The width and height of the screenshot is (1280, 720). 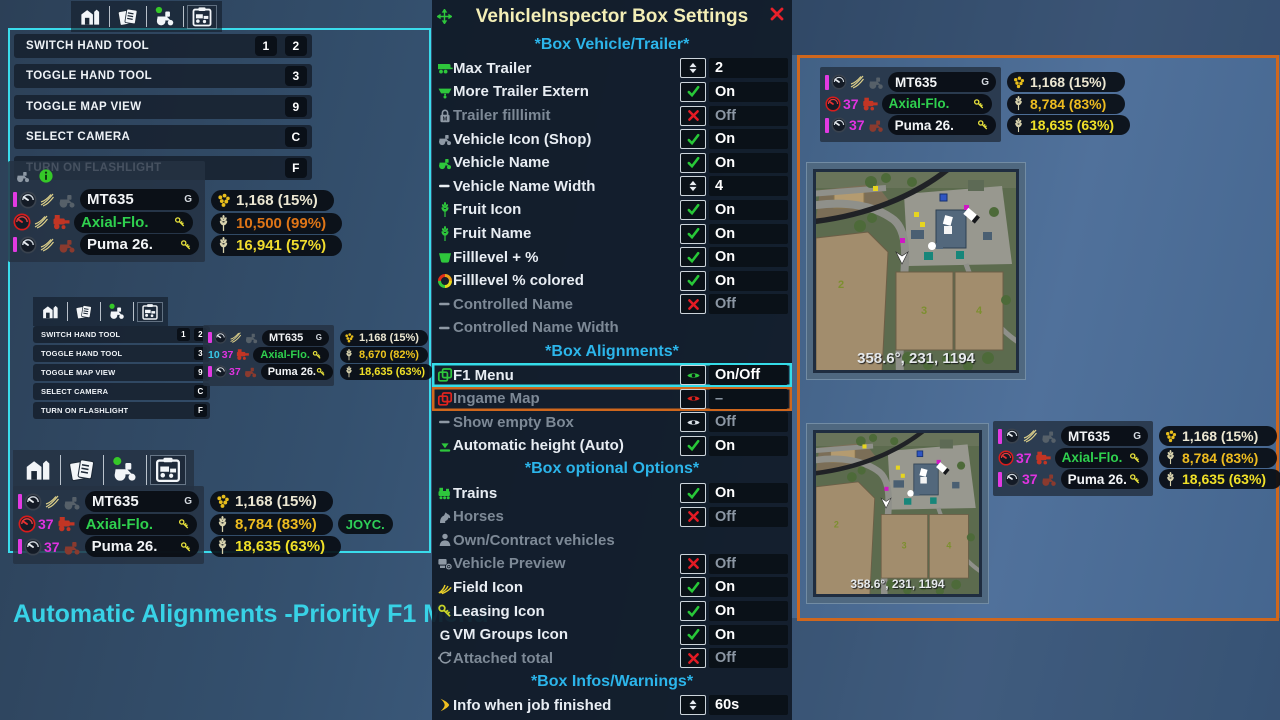 I want to click on setting-row-vm-groups-icon: G VM Groups Icon On, so click(x=612, y=635).